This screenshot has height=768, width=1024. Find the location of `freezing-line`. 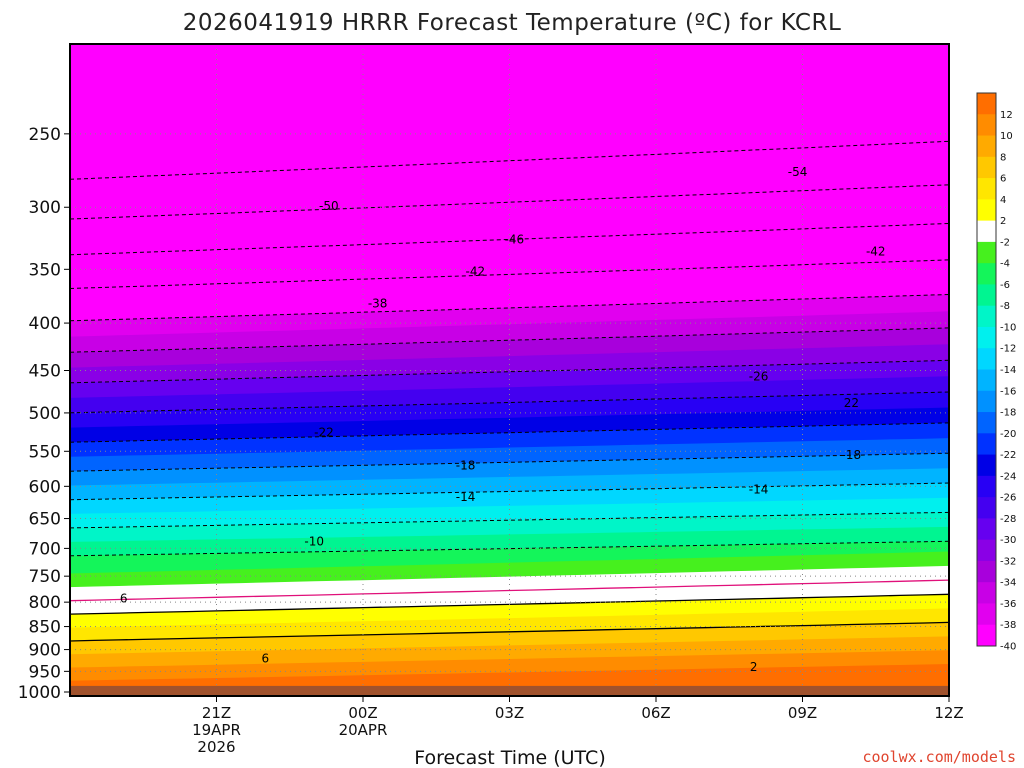

freezing-line is located at coordinates (509, 590).